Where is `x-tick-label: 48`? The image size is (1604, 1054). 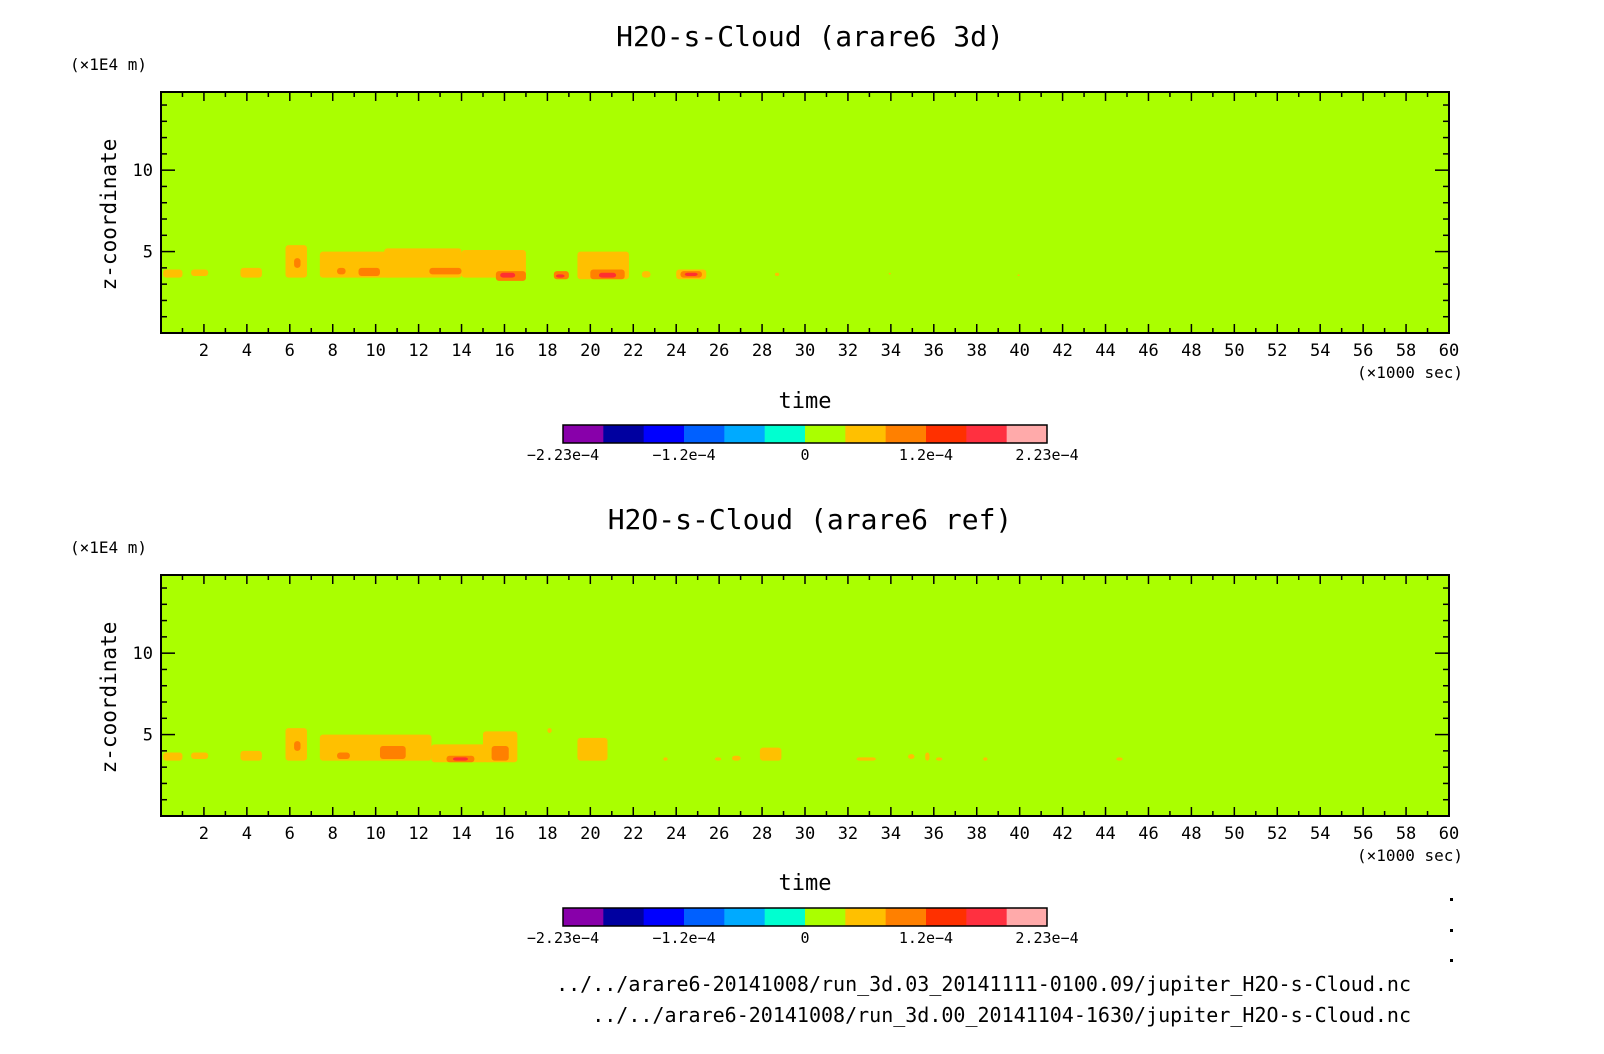 x-tick-label: 48 is located at coordinates (1191, 834).